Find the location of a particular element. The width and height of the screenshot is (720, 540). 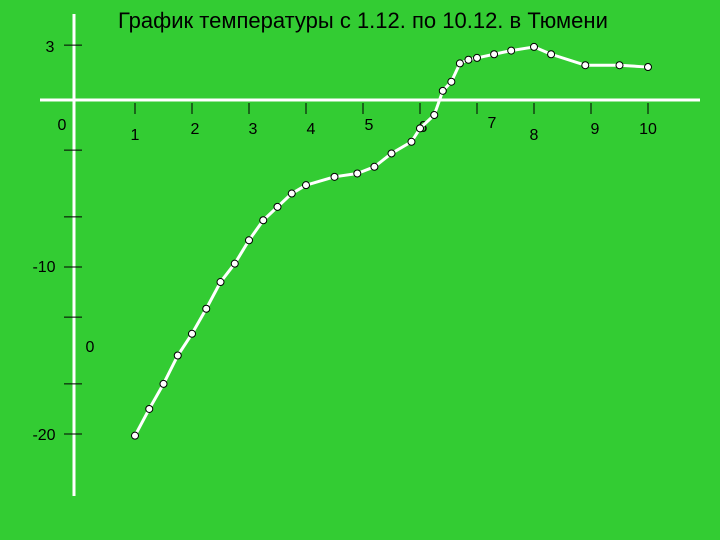

x-tick-label: 7 is located at coordinates (492, 123).